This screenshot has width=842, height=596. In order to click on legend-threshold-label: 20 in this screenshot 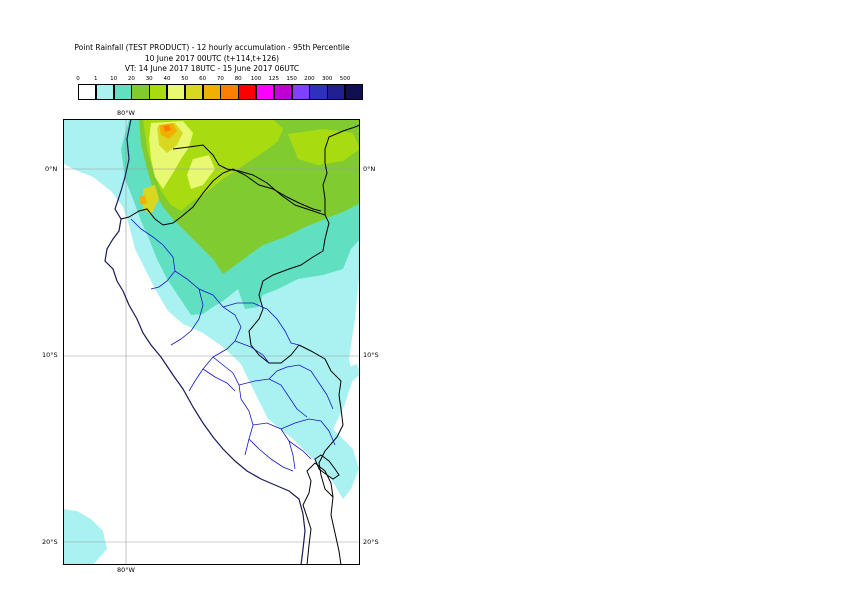, I will do `click(131, 79)`.